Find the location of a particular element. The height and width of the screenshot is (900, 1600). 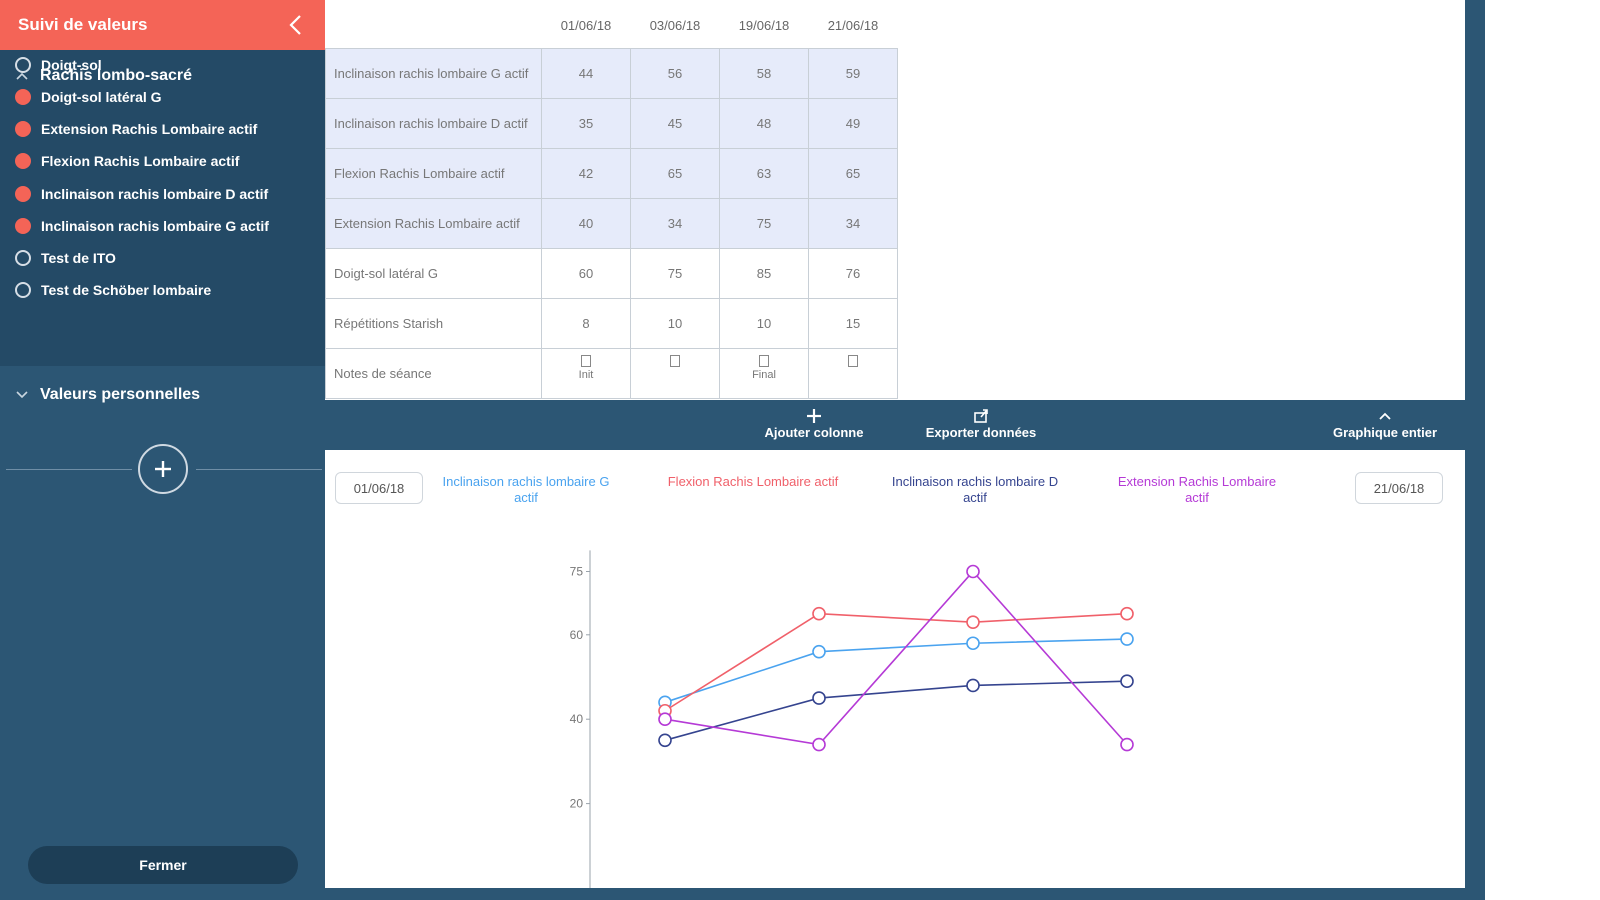

column-date-header: 03/06/18 is located at coordinates (675, 25).